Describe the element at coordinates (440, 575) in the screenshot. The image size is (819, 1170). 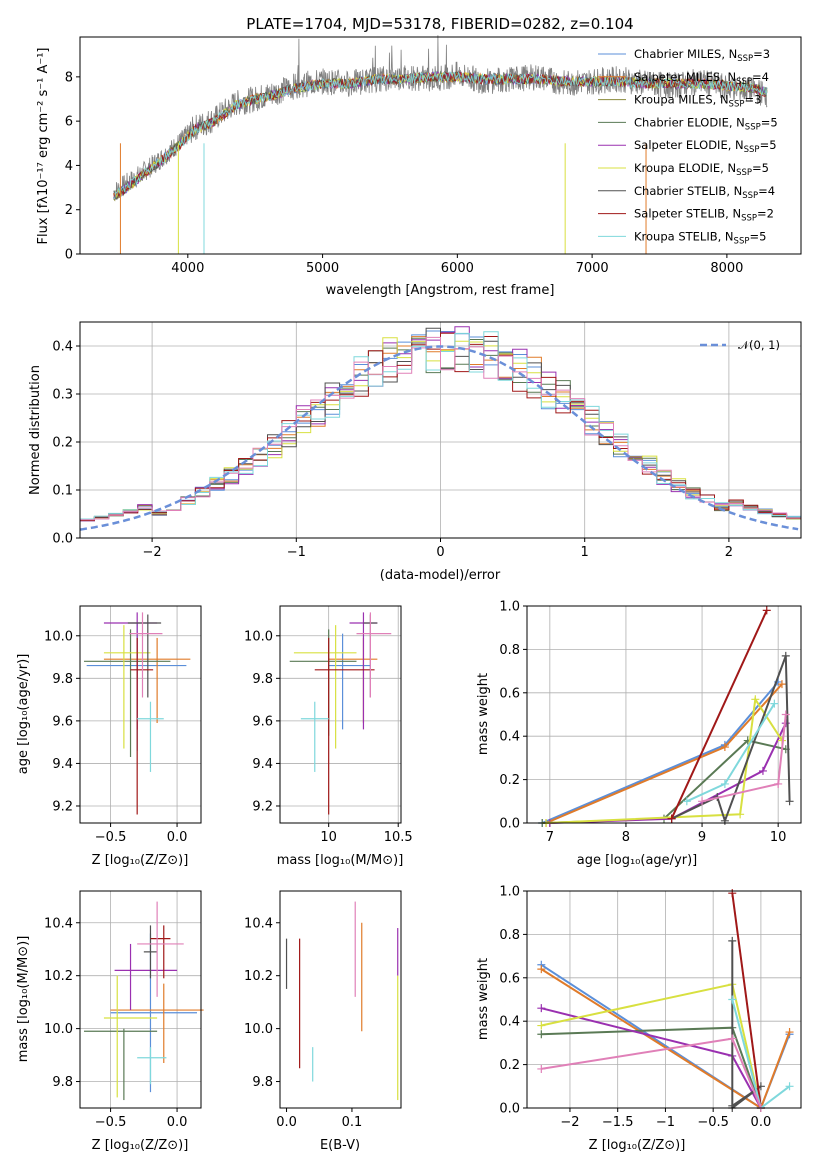
I see `residual-xlabel: (data-model)/error` at that location.